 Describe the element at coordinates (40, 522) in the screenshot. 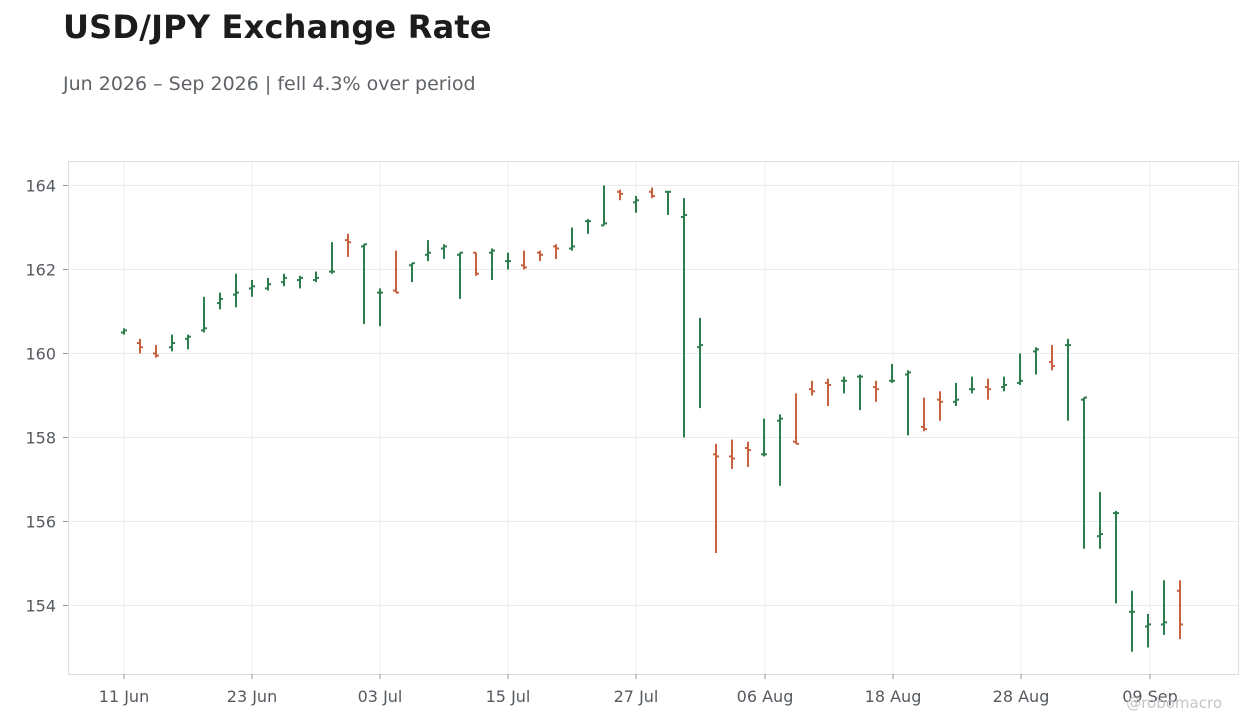

I see `y-tick-label: 156` at that location.